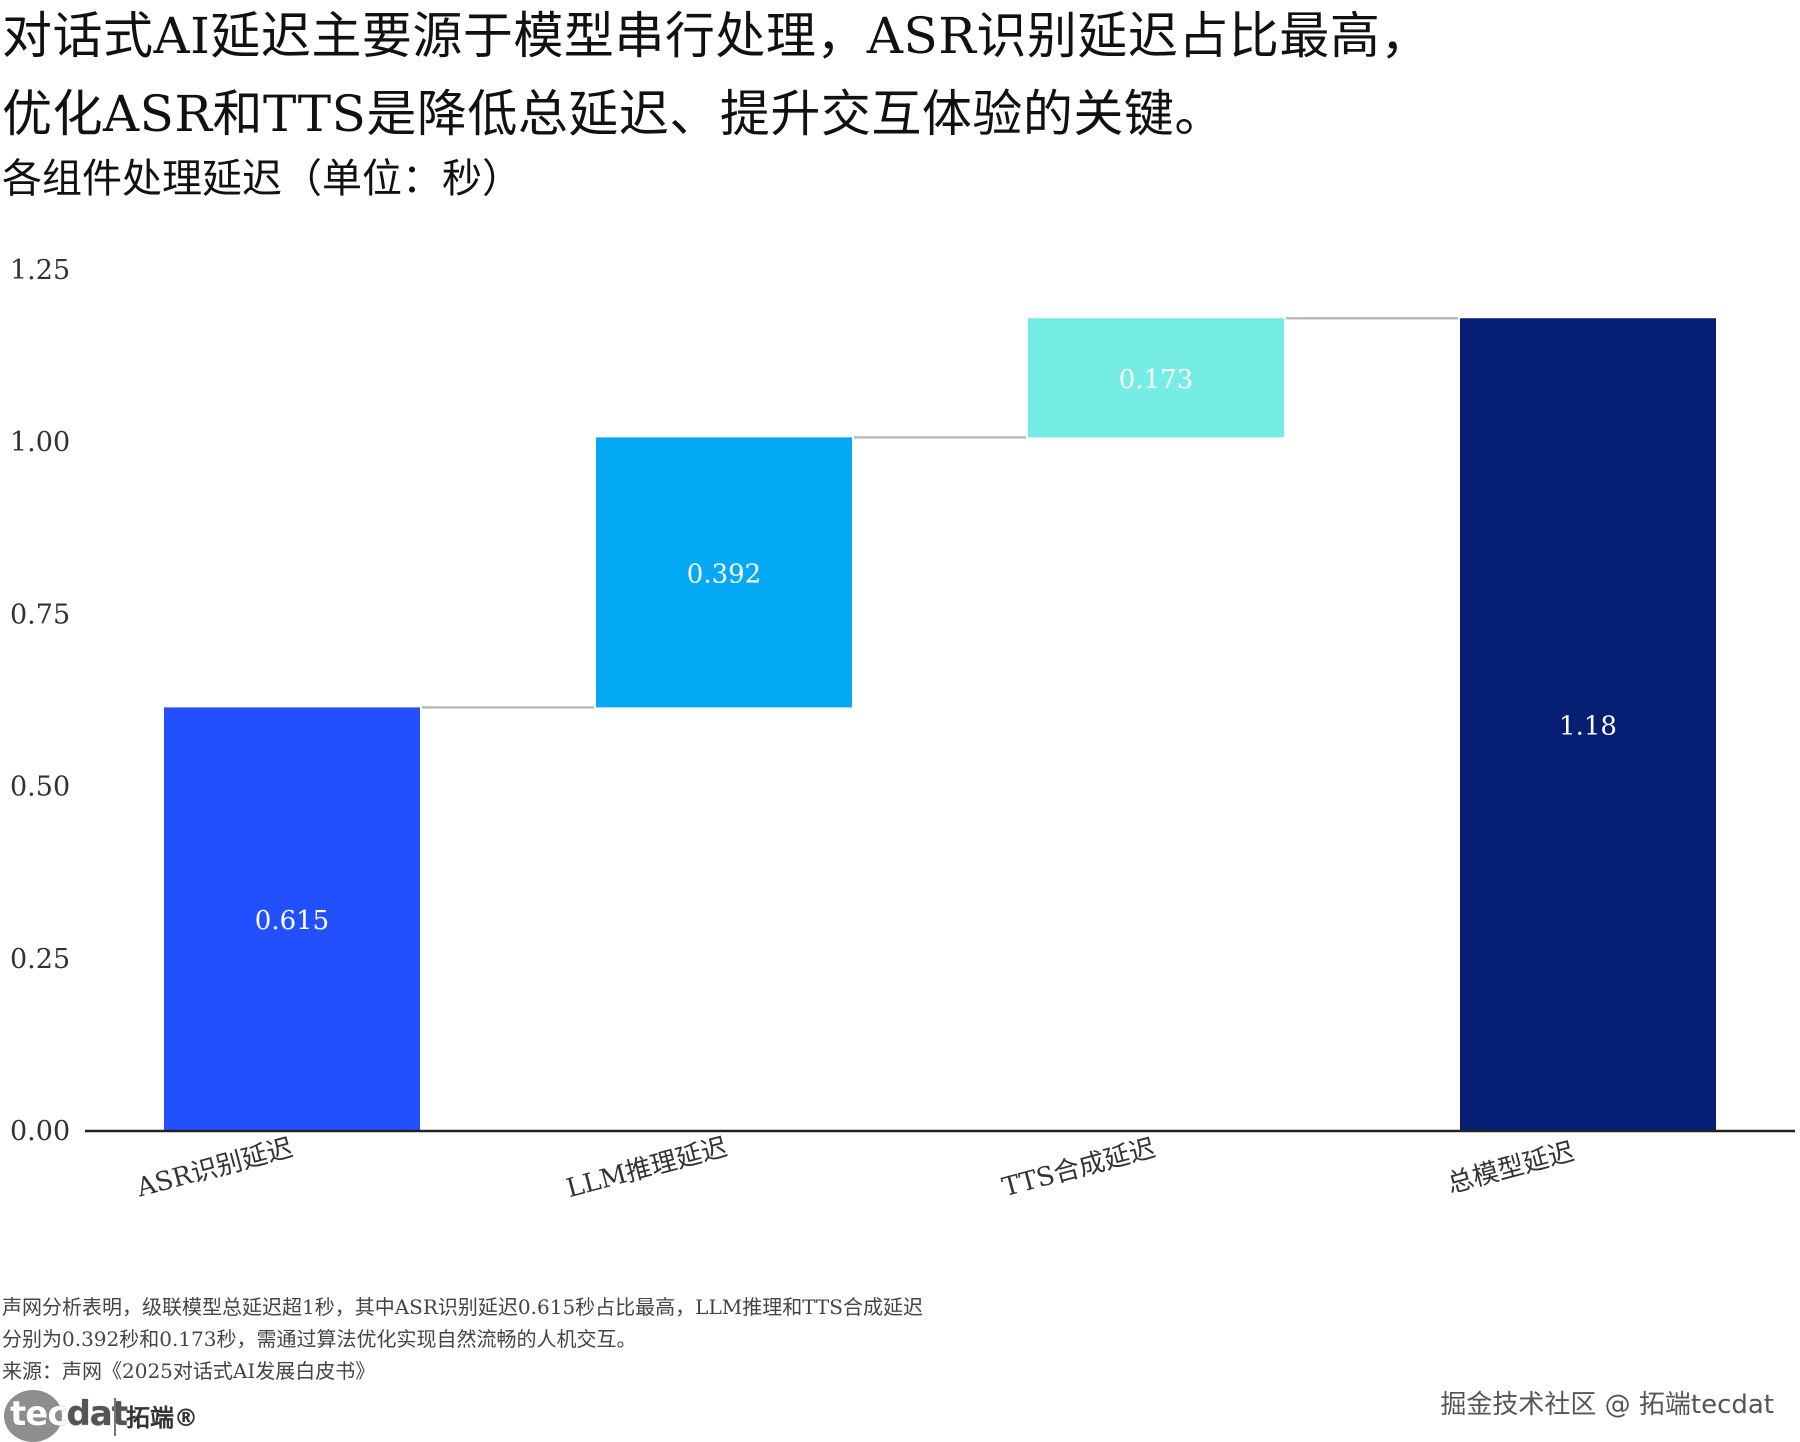 Image resolution: width=1800 pixels, height=1442 pixels. What do you see at coordinates (97, 1414) in the screenshot?
I see `logo-wordmark-suffix: dat` at bounding box center [97, 1414].